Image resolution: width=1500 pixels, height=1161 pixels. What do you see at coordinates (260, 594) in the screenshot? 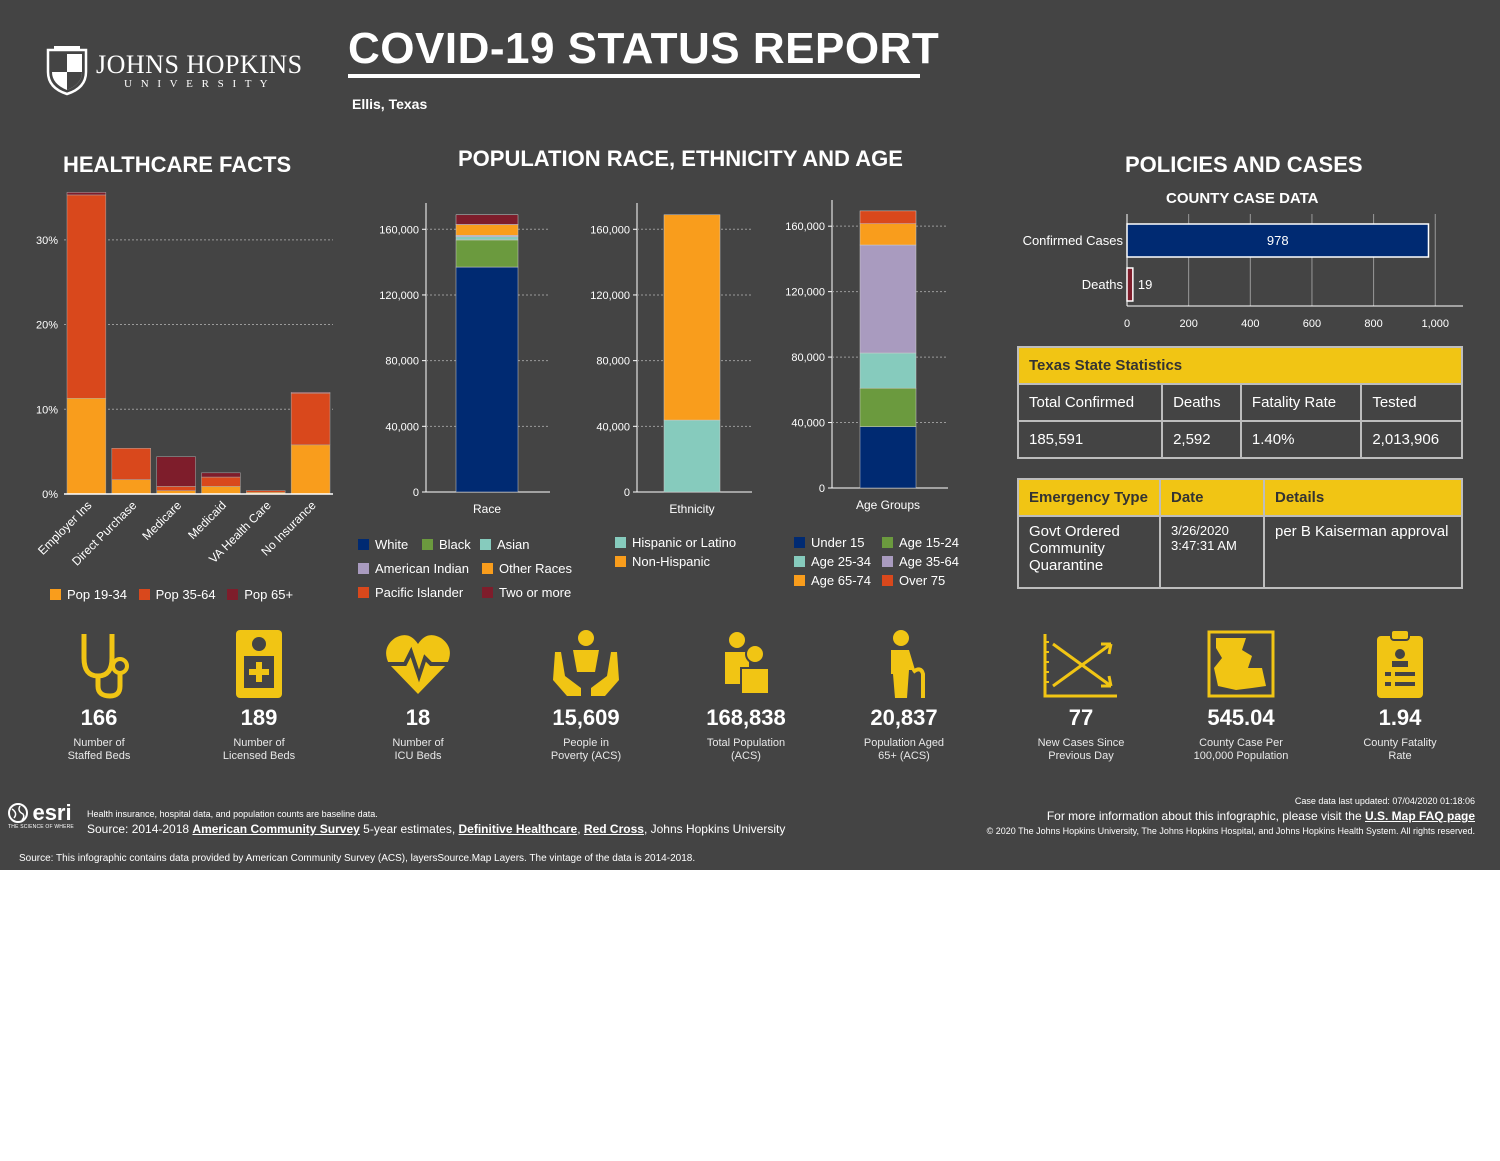
I see `legend-item: Pop 65+` at bounding box center [260, 594].